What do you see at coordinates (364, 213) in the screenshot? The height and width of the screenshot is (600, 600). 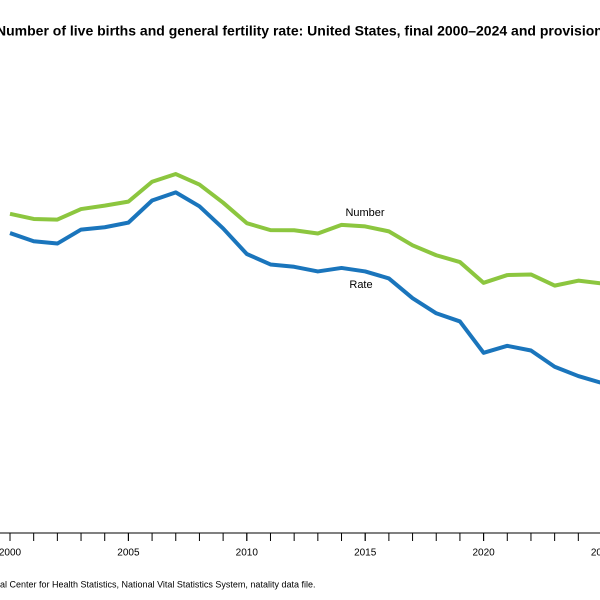 I see `series-label: Number` at bounding box center [364, 213].